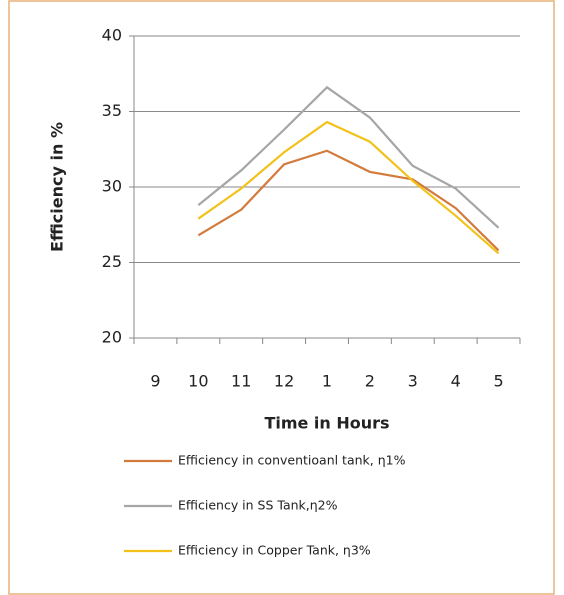  What do you see at coordinates (112, 35) in the screenshot?
I see `y-tick-label: 40` at bounding box center [112, 35].